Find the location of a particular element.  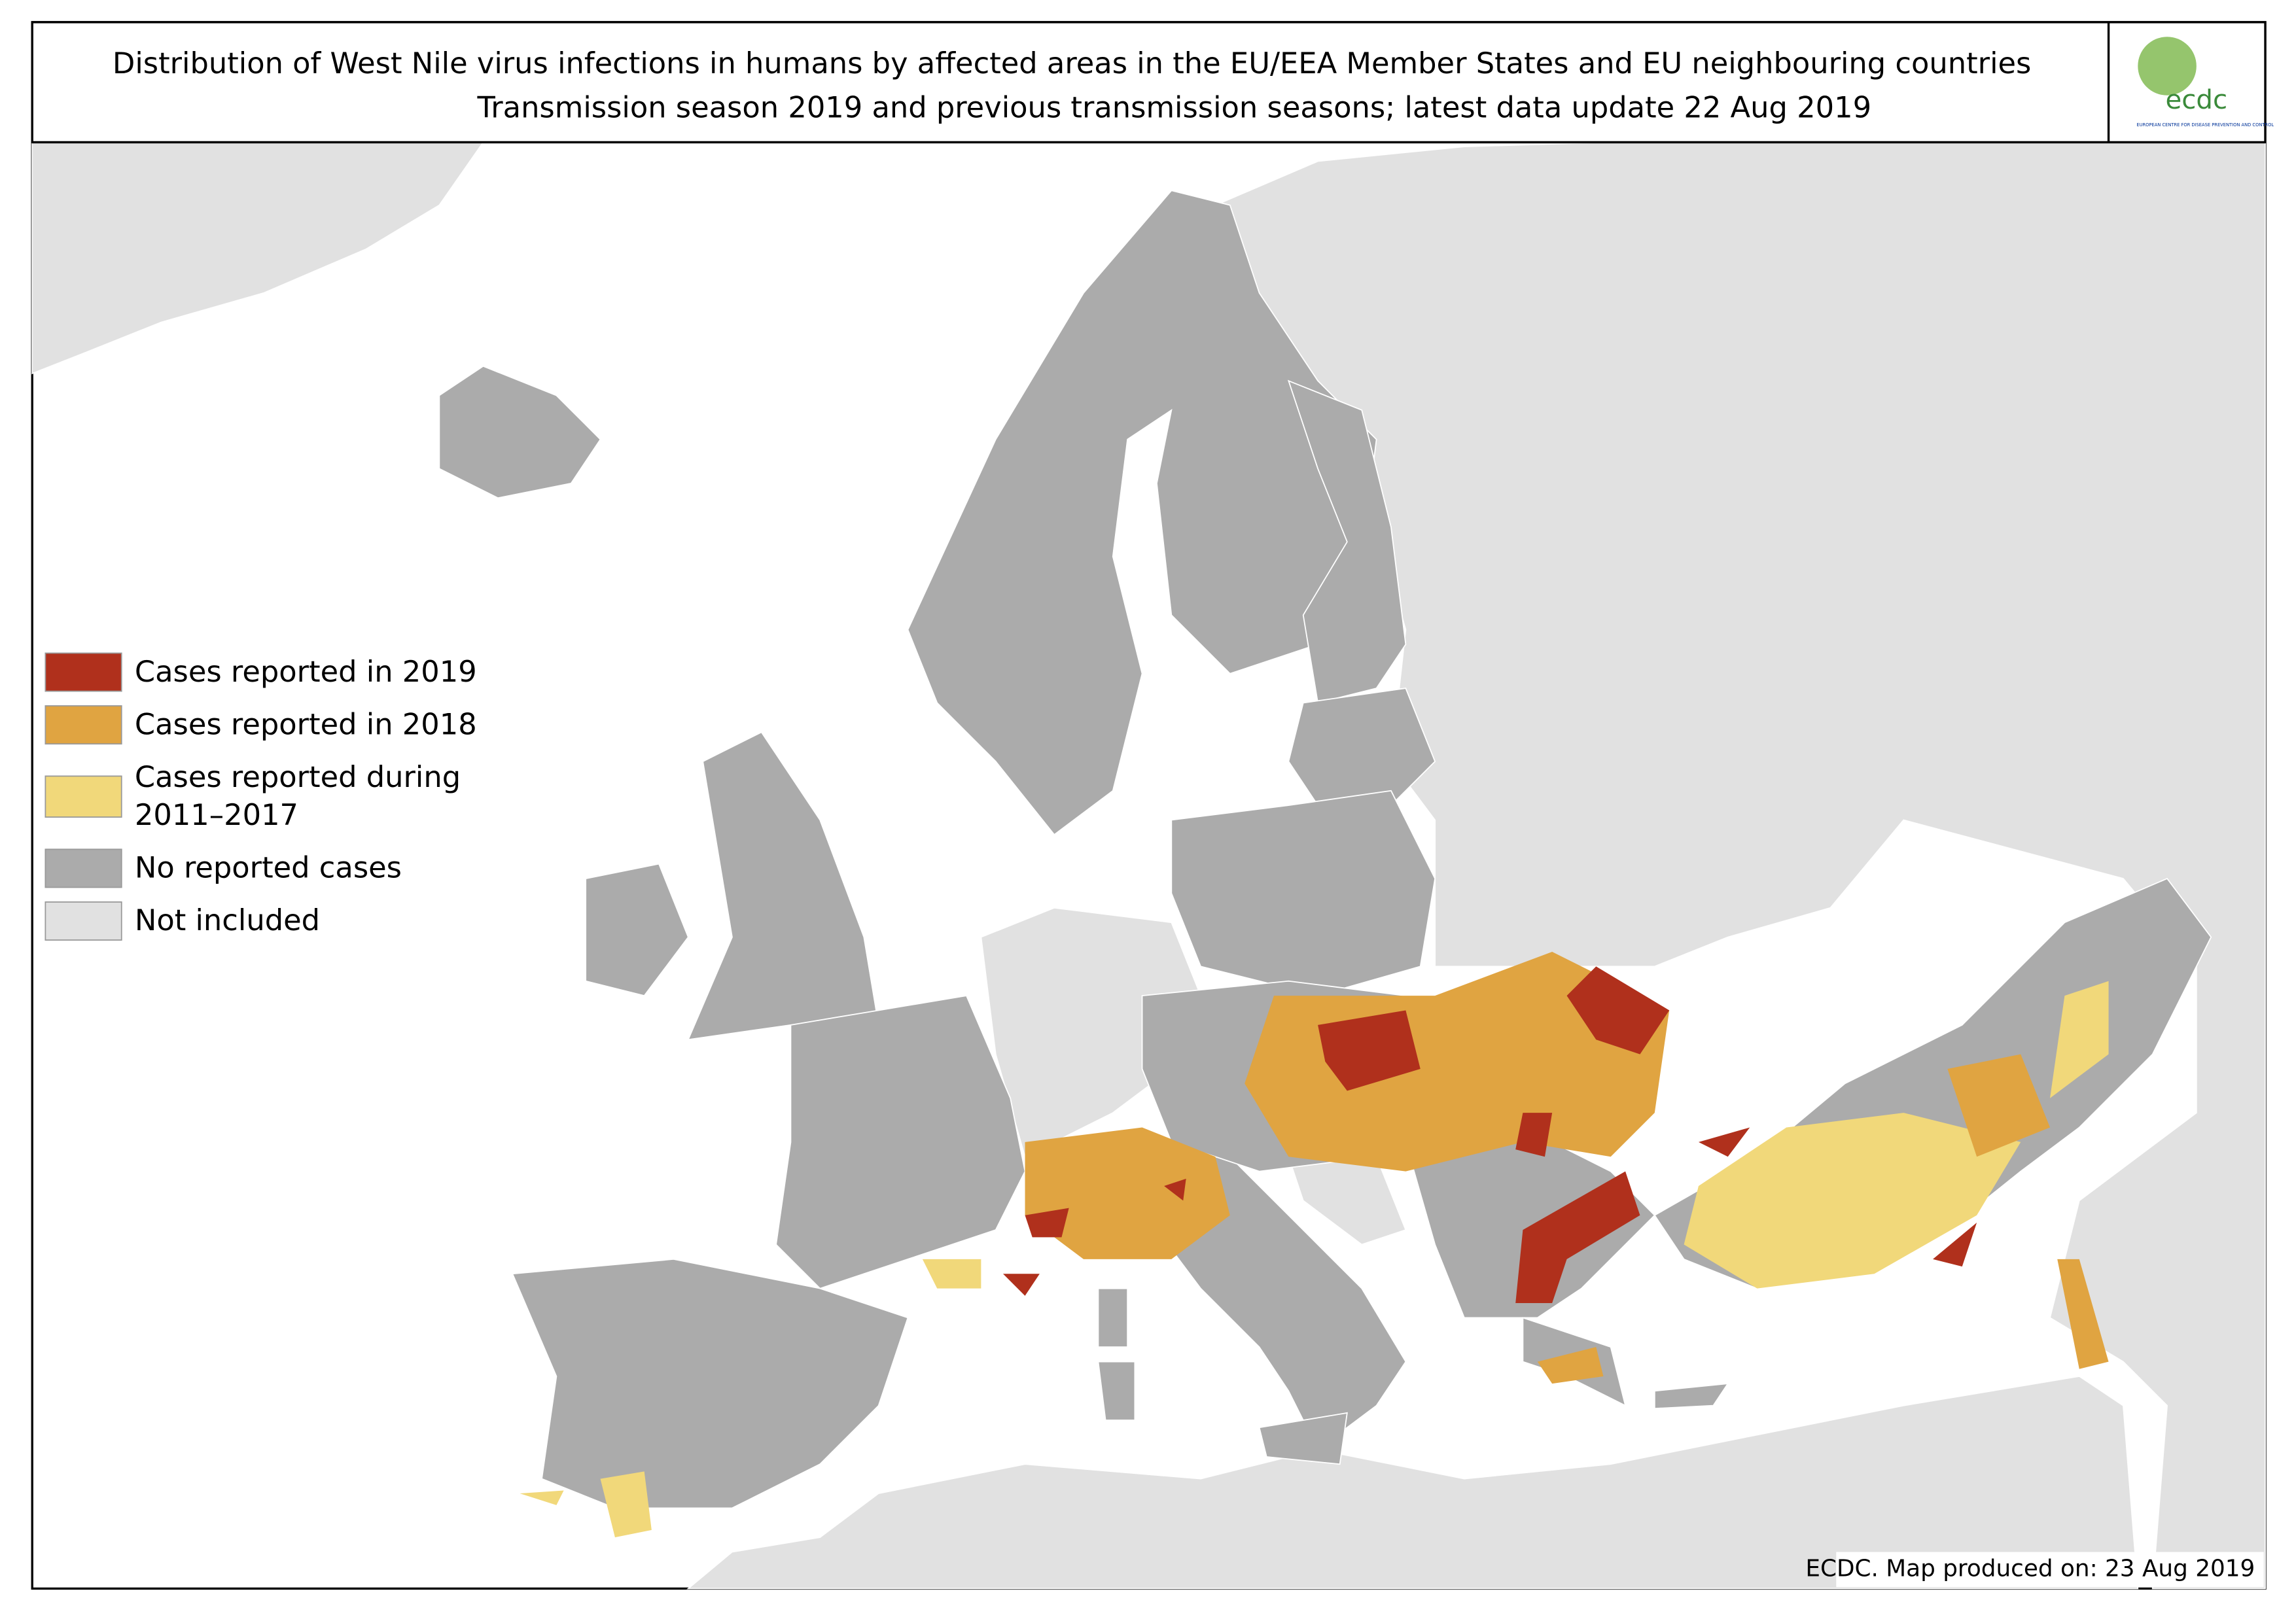

footer-bg is located at coordinates (2050, 1570).